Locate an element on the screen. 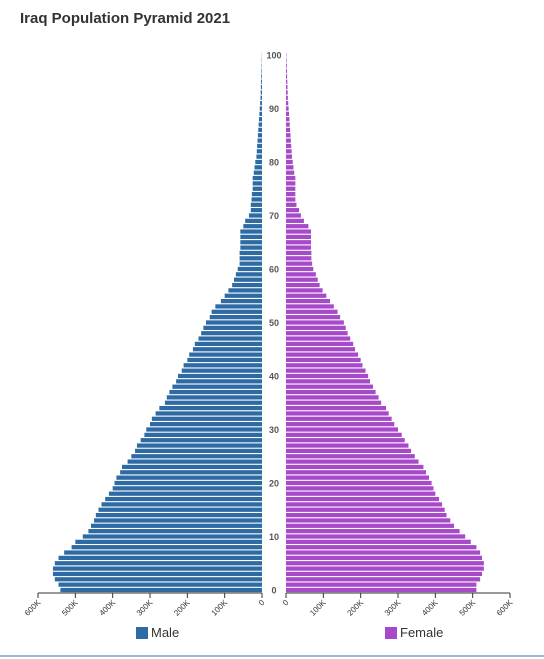 This screenshot has height=659, width=544. legend-item-female: Female is located at coordinates (414, 632).